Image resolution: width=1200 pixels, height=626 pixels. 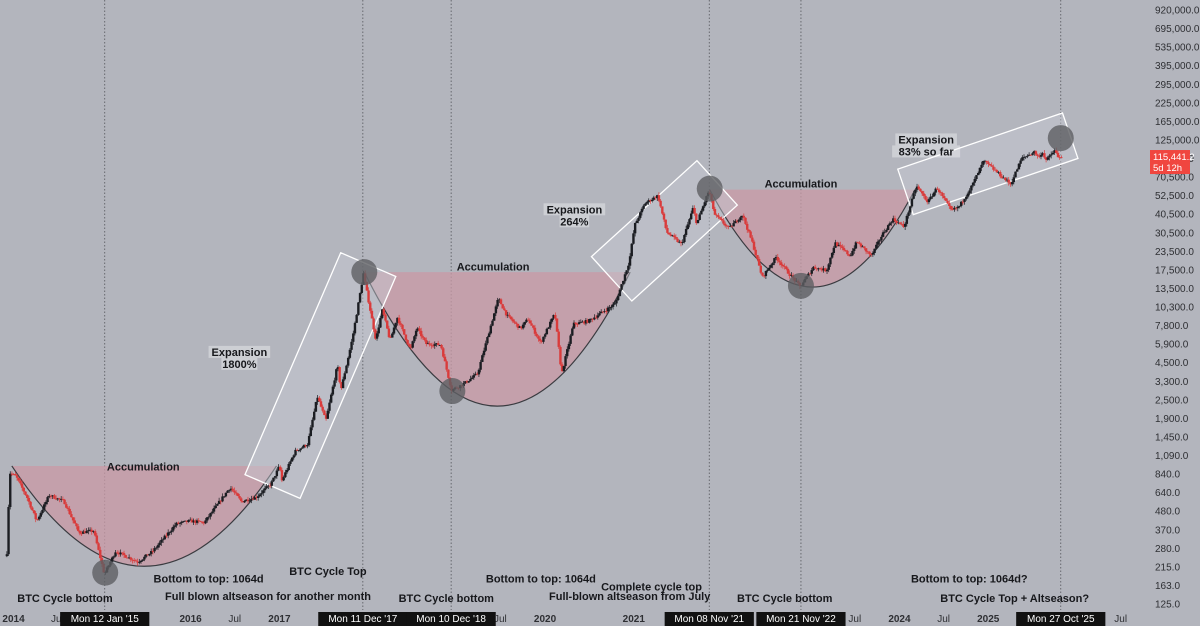 I want to click on date-marker-label: Mon 11 Dec '17, so click(x=362, y=619).